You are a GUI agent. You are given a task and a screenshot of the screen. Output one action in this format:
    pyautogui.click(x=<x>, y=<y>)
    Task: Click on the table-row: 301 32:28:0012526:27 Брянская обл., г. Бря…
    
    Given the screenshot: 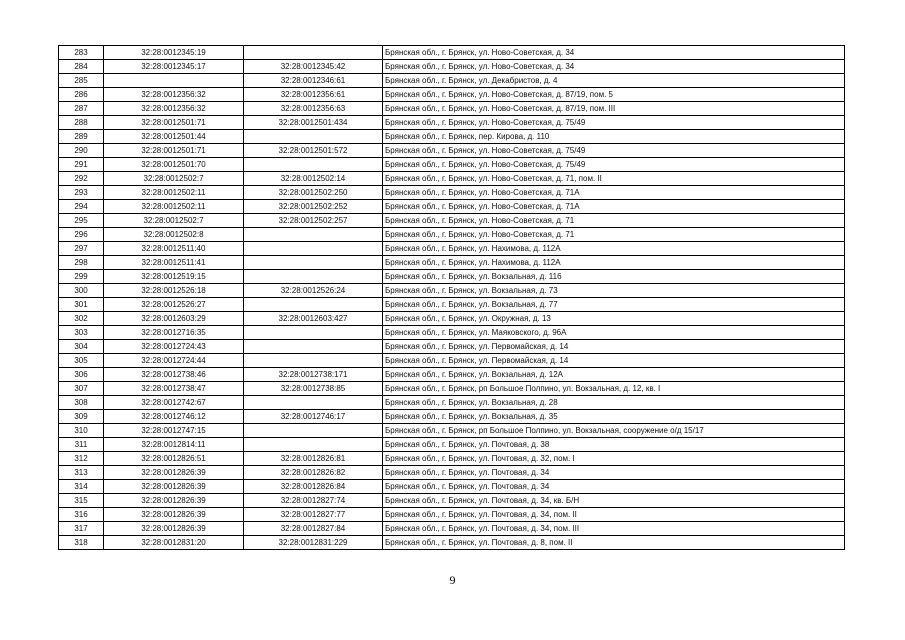 What is the action you would take?
    pyautogui.click(x=451, y=304)
    